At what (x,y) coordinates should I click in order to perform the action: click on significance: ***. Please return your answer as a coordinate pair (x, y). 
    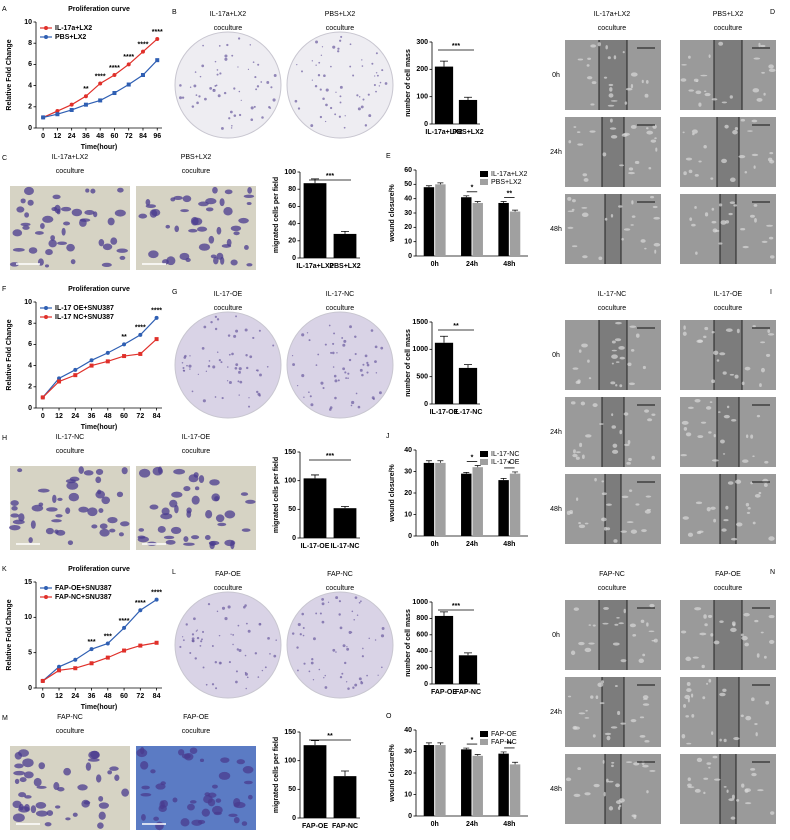
    Looking at the image, I should click on (456, 46).